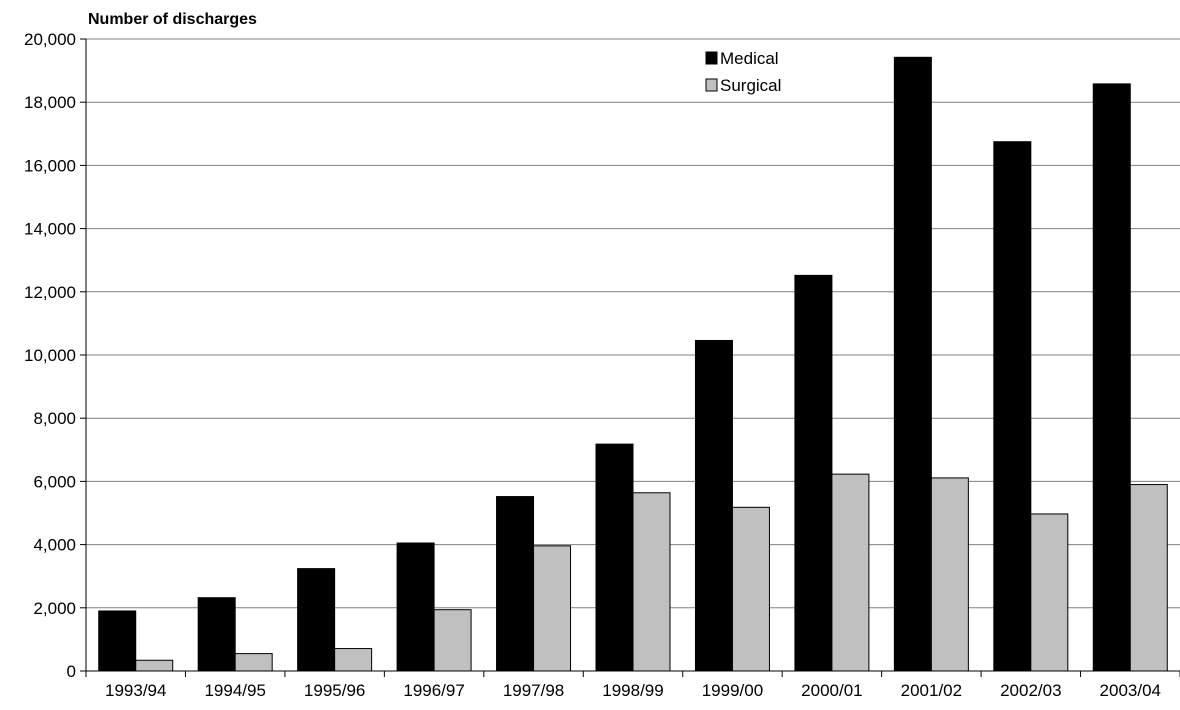 Image resolution: width=1180 pixels, height=710 pixels. What do you see at coordinates (433, 690) in the screenshot?
I see `x-tick-label: 1996/97` at bounding box center [433, 690].